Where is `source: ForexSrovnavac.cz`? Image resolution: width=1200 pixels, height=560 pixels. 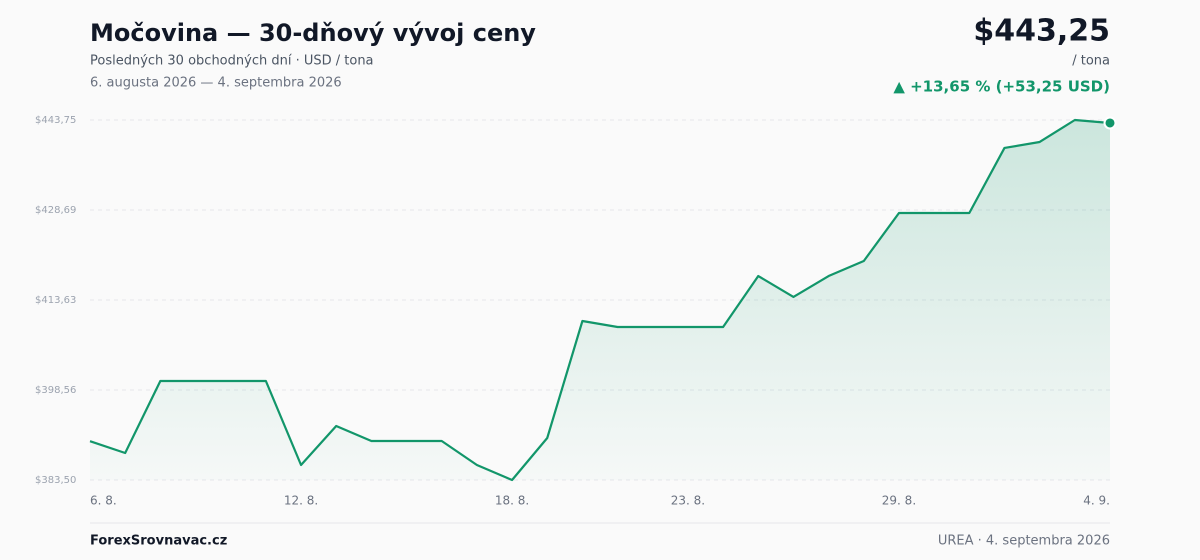 source: ForexSrovnavac.cz is located at coordinates (158, 541).